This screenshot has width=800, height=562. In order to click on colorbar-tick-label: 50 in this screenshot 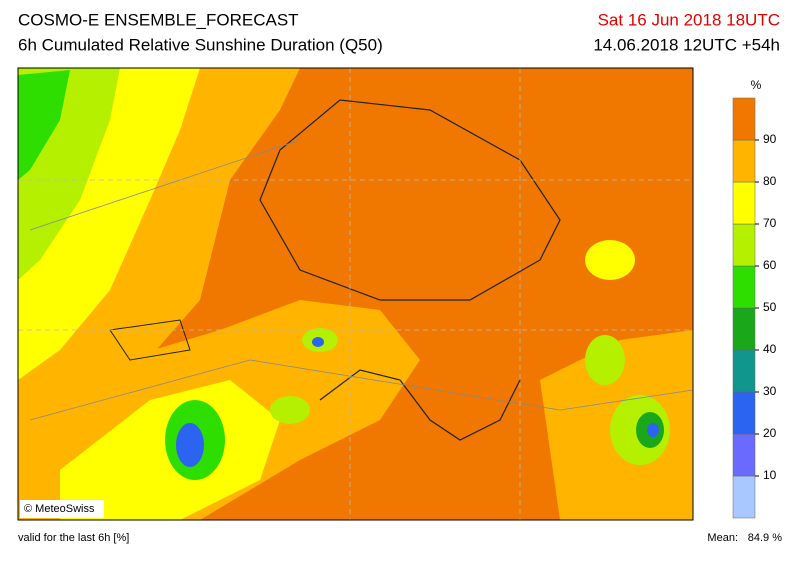, I will do `click(770, 307)`.